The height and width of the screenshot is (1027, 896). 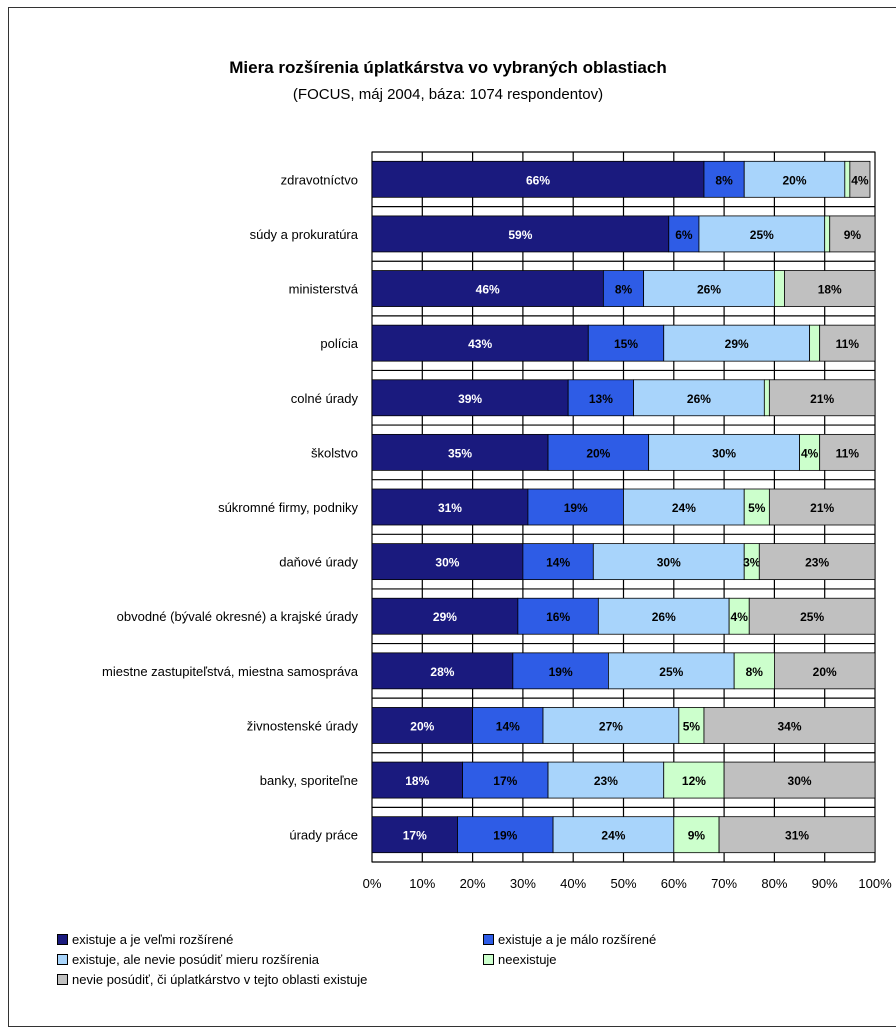 What do you see at coordinates (623, 883) in the screenshot?
I see `x-tick-label: 50%` at bounding box center [623, 883].